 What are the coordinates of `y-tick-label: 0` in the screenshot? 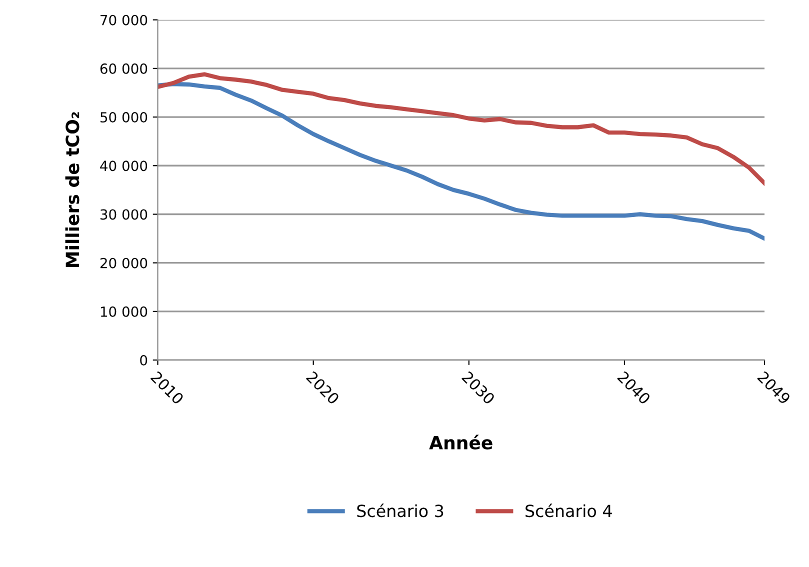 It's located at (144, 360).